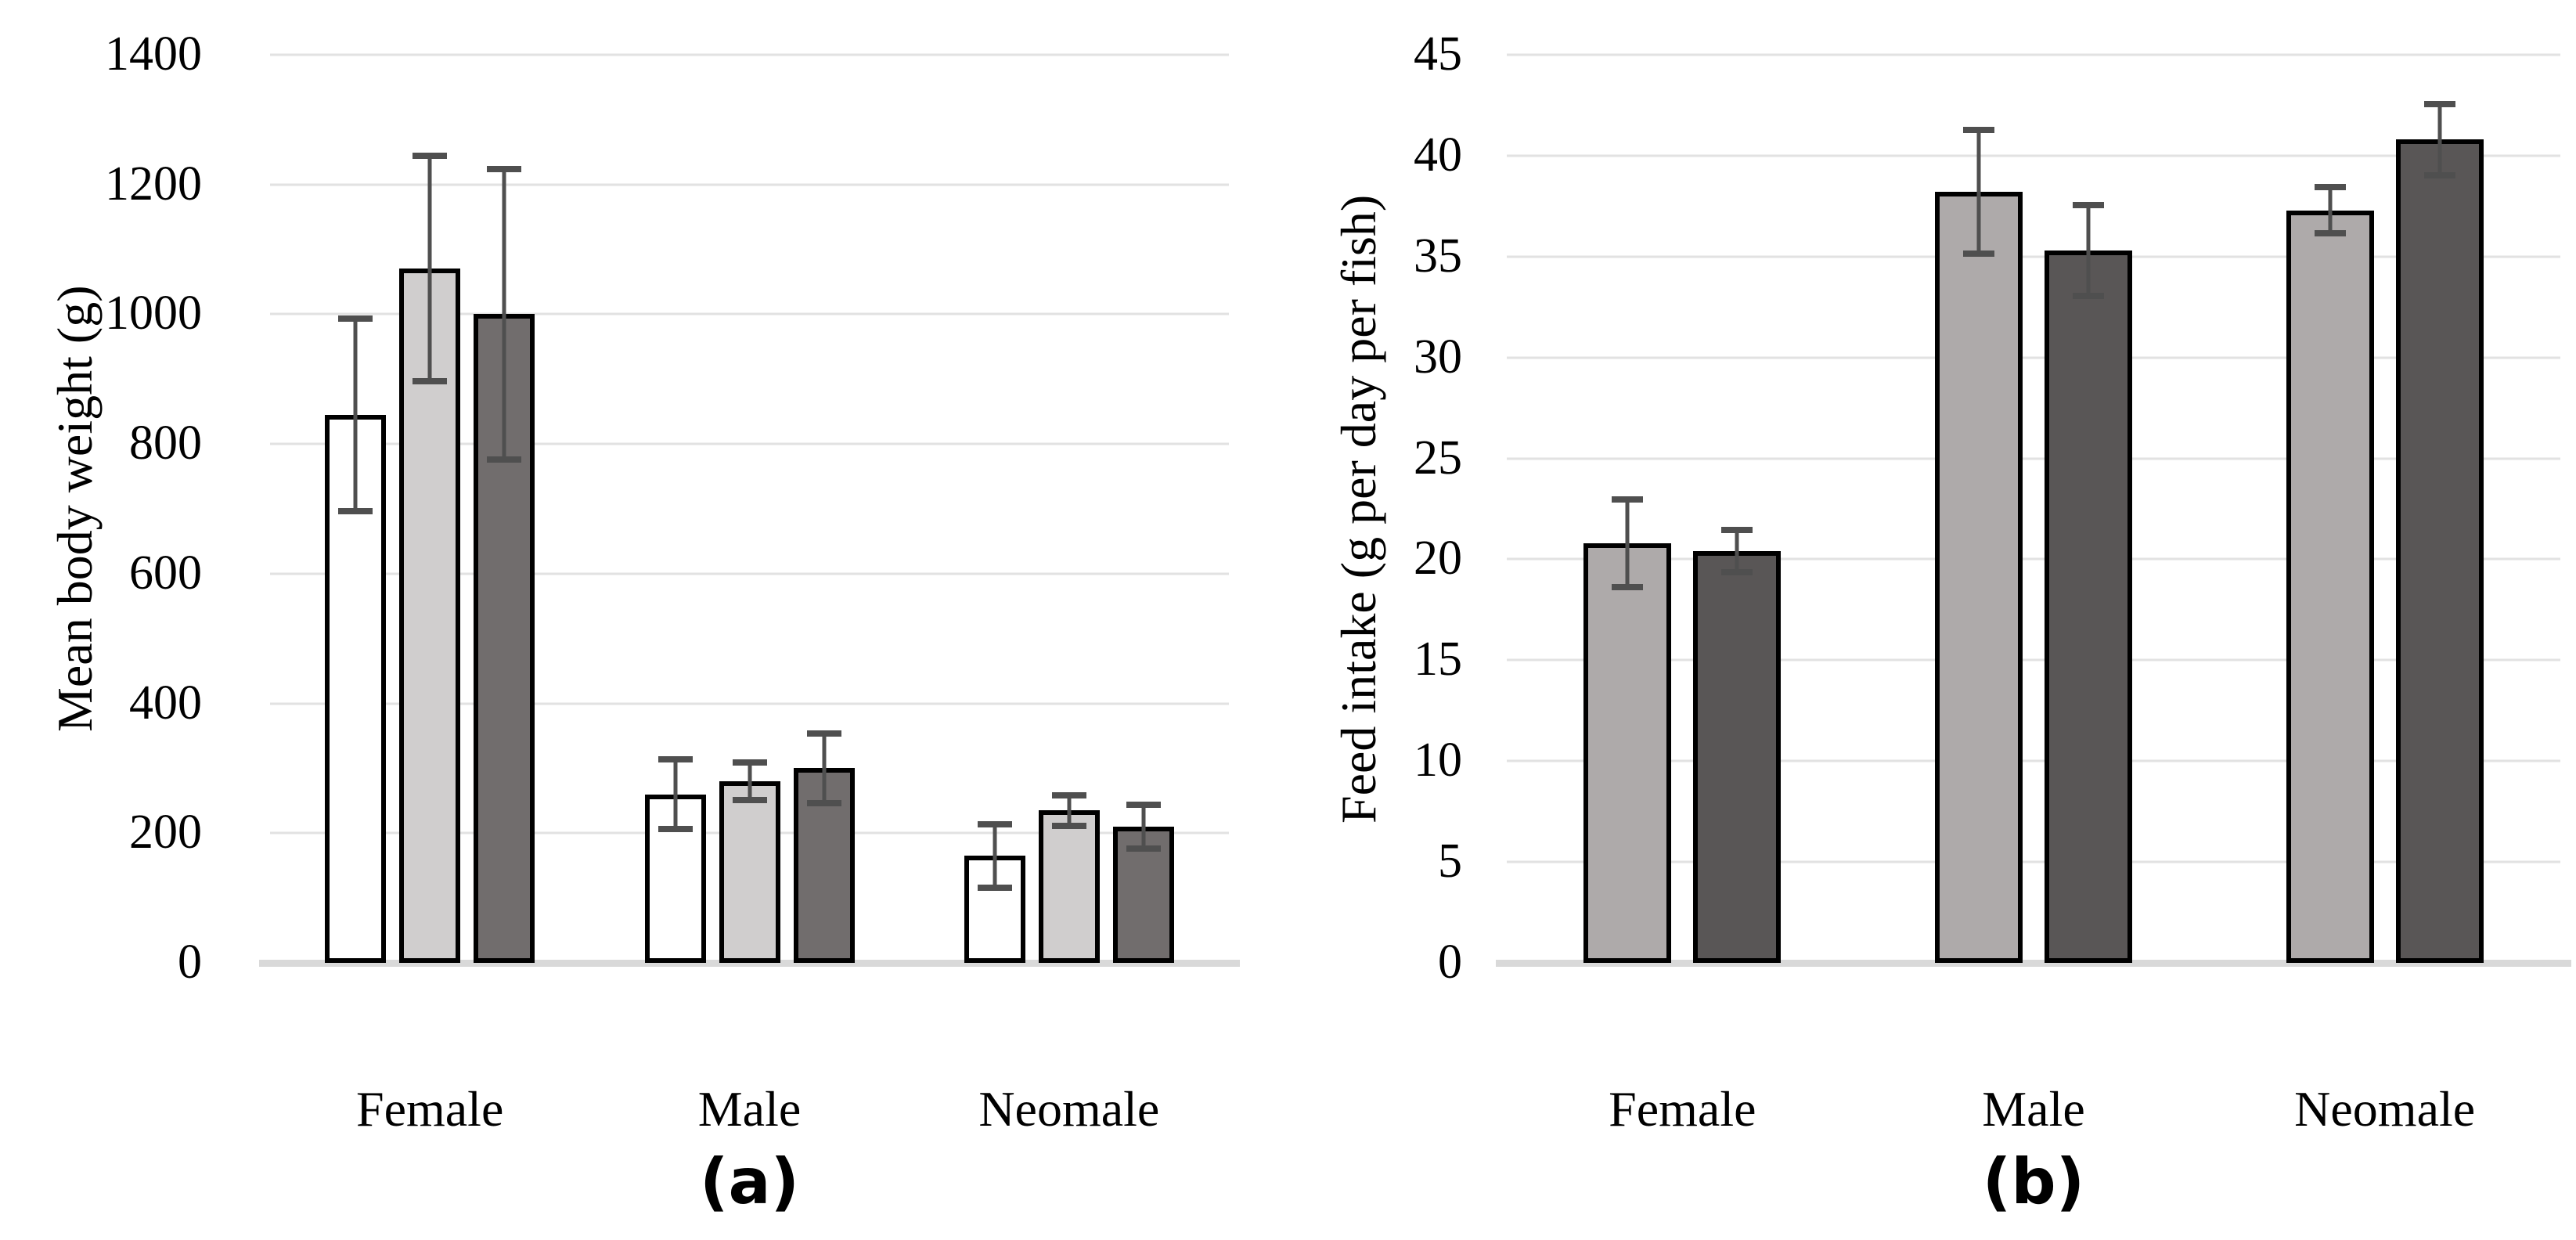 The image size is (2576, 1240). What do you see at coordinates (1438, 155) in the screenshot?
I see `y-tick-label: 40` at bounding box center [1438, 155].